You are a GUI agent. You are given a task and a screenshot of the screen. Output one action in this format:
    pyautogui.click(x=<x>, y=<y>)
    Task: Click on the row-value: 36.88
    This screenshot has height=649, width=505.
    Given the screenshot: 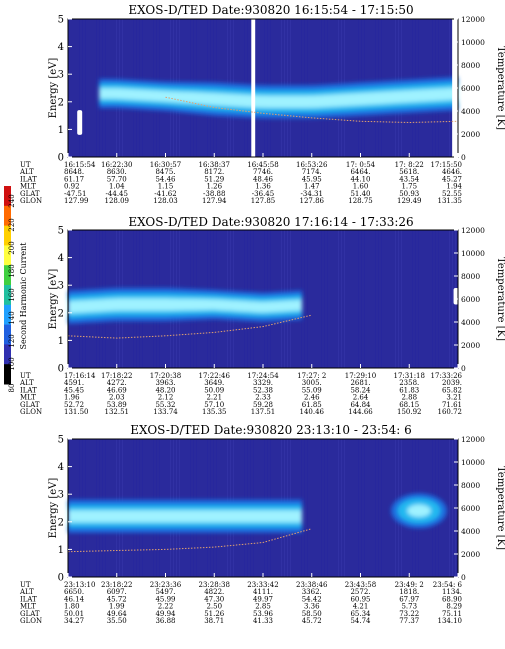 What is the action you would take?
    pyautogui.click(x=165, y=621)
    